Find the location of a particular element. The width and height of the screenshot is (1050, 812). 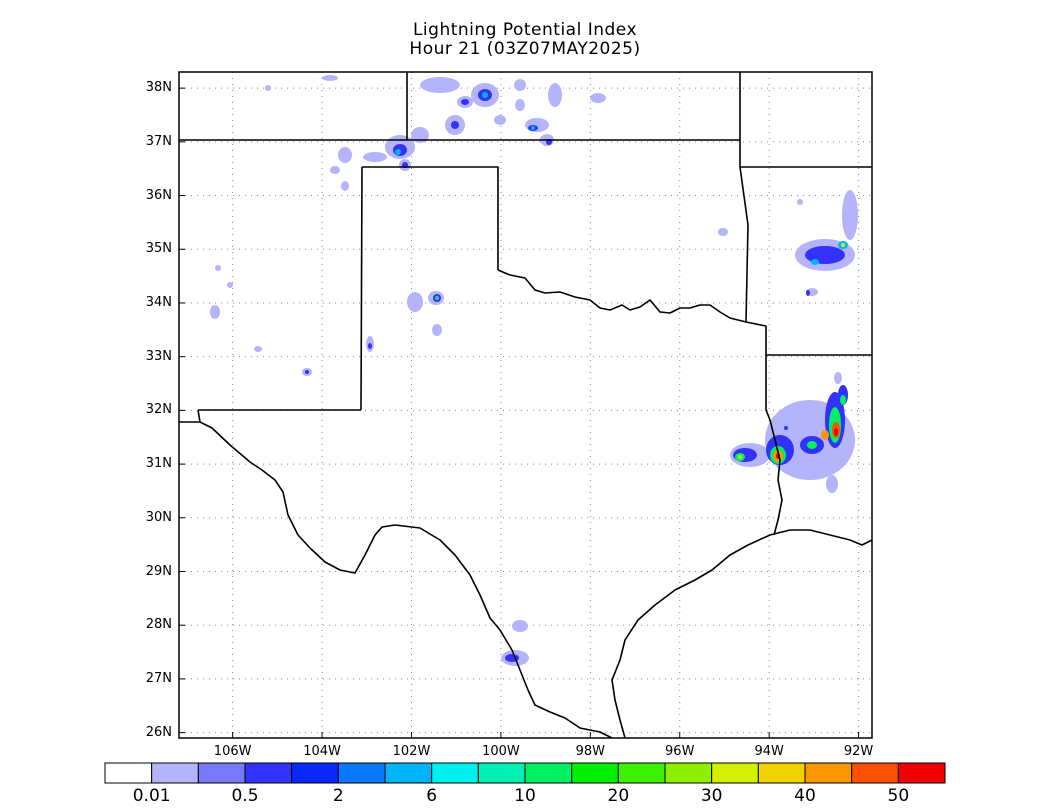

lon-label: 100W is located at coordinates (501, 751).